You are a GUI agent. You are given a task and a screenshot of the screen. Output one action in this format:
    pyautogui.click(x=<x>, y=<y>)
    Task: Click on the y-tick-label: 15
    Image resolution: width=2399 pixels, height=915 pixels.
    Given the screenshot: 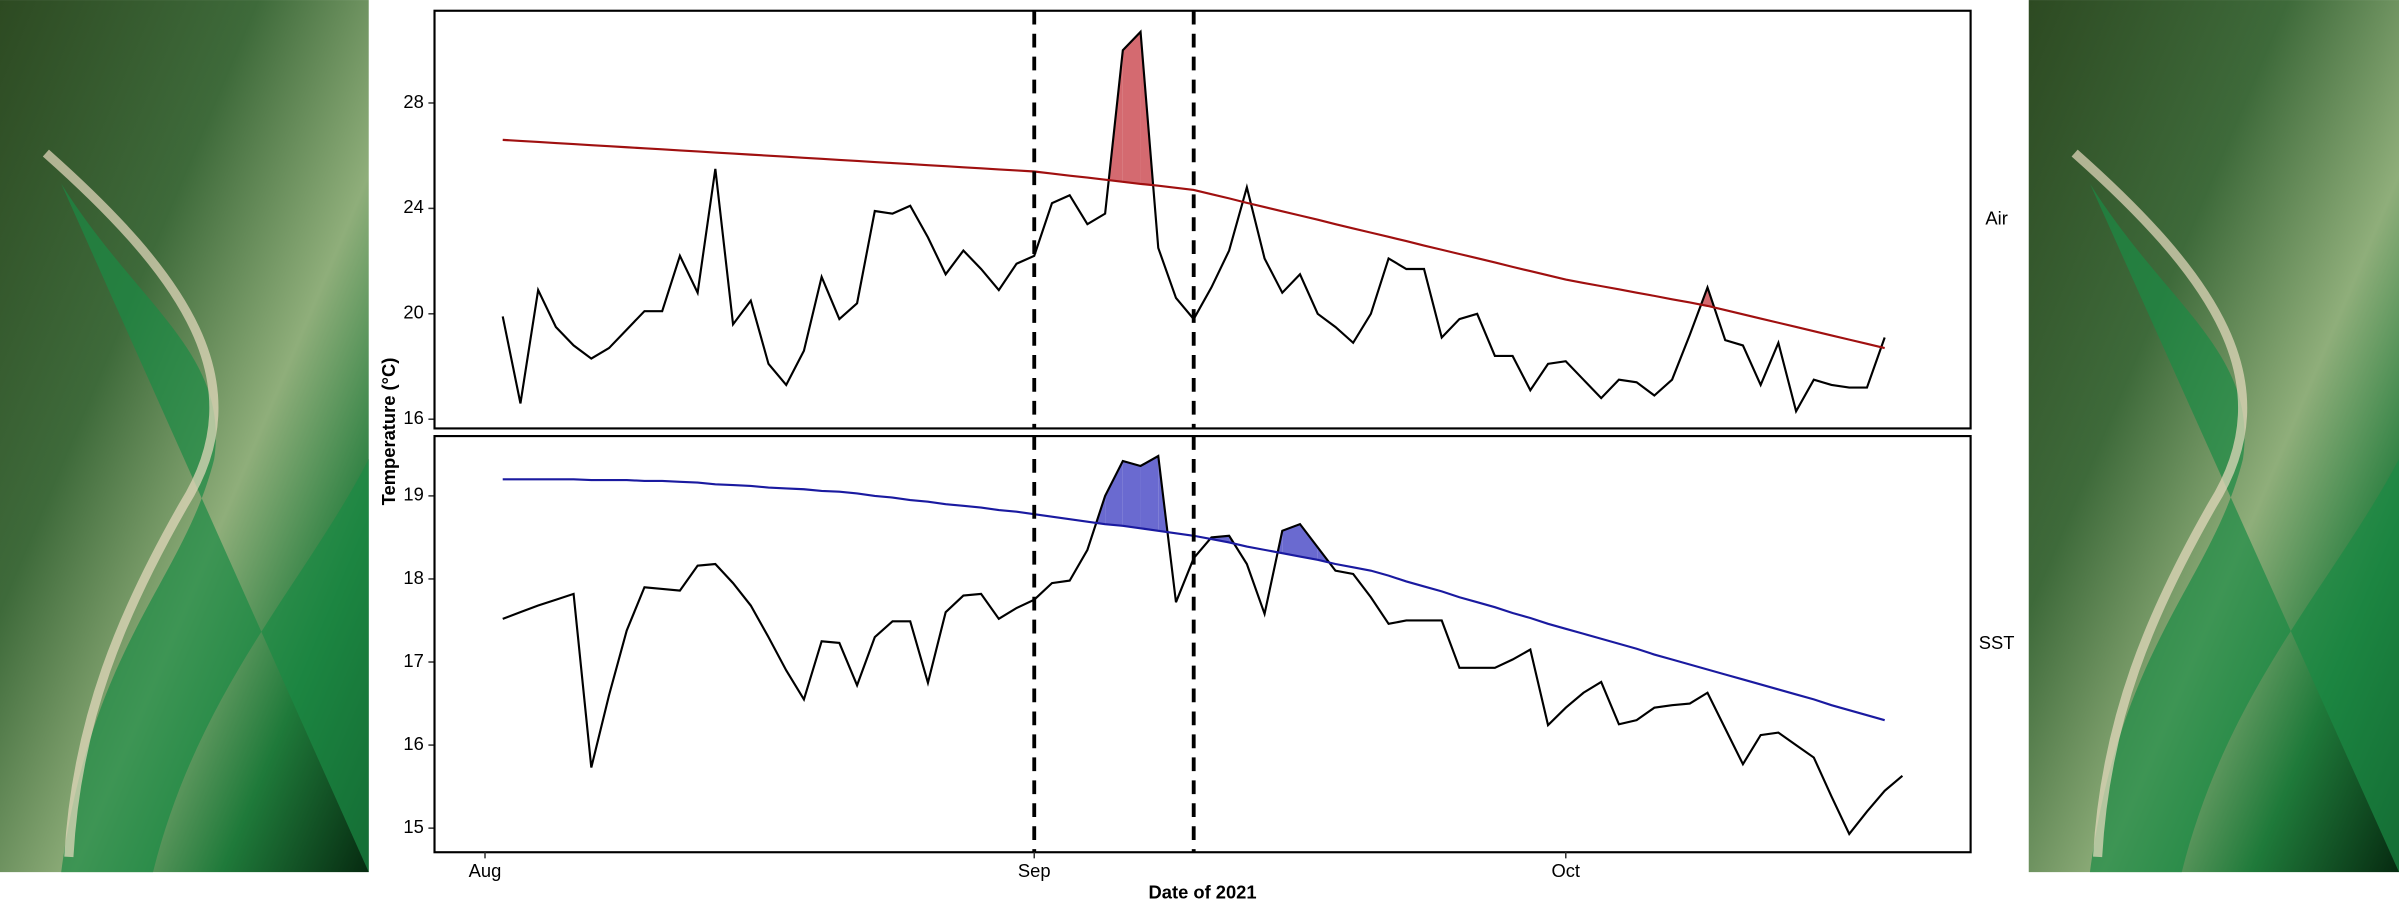 What is the action you would take?
    pyautogui.click(x=413, y=826)
    